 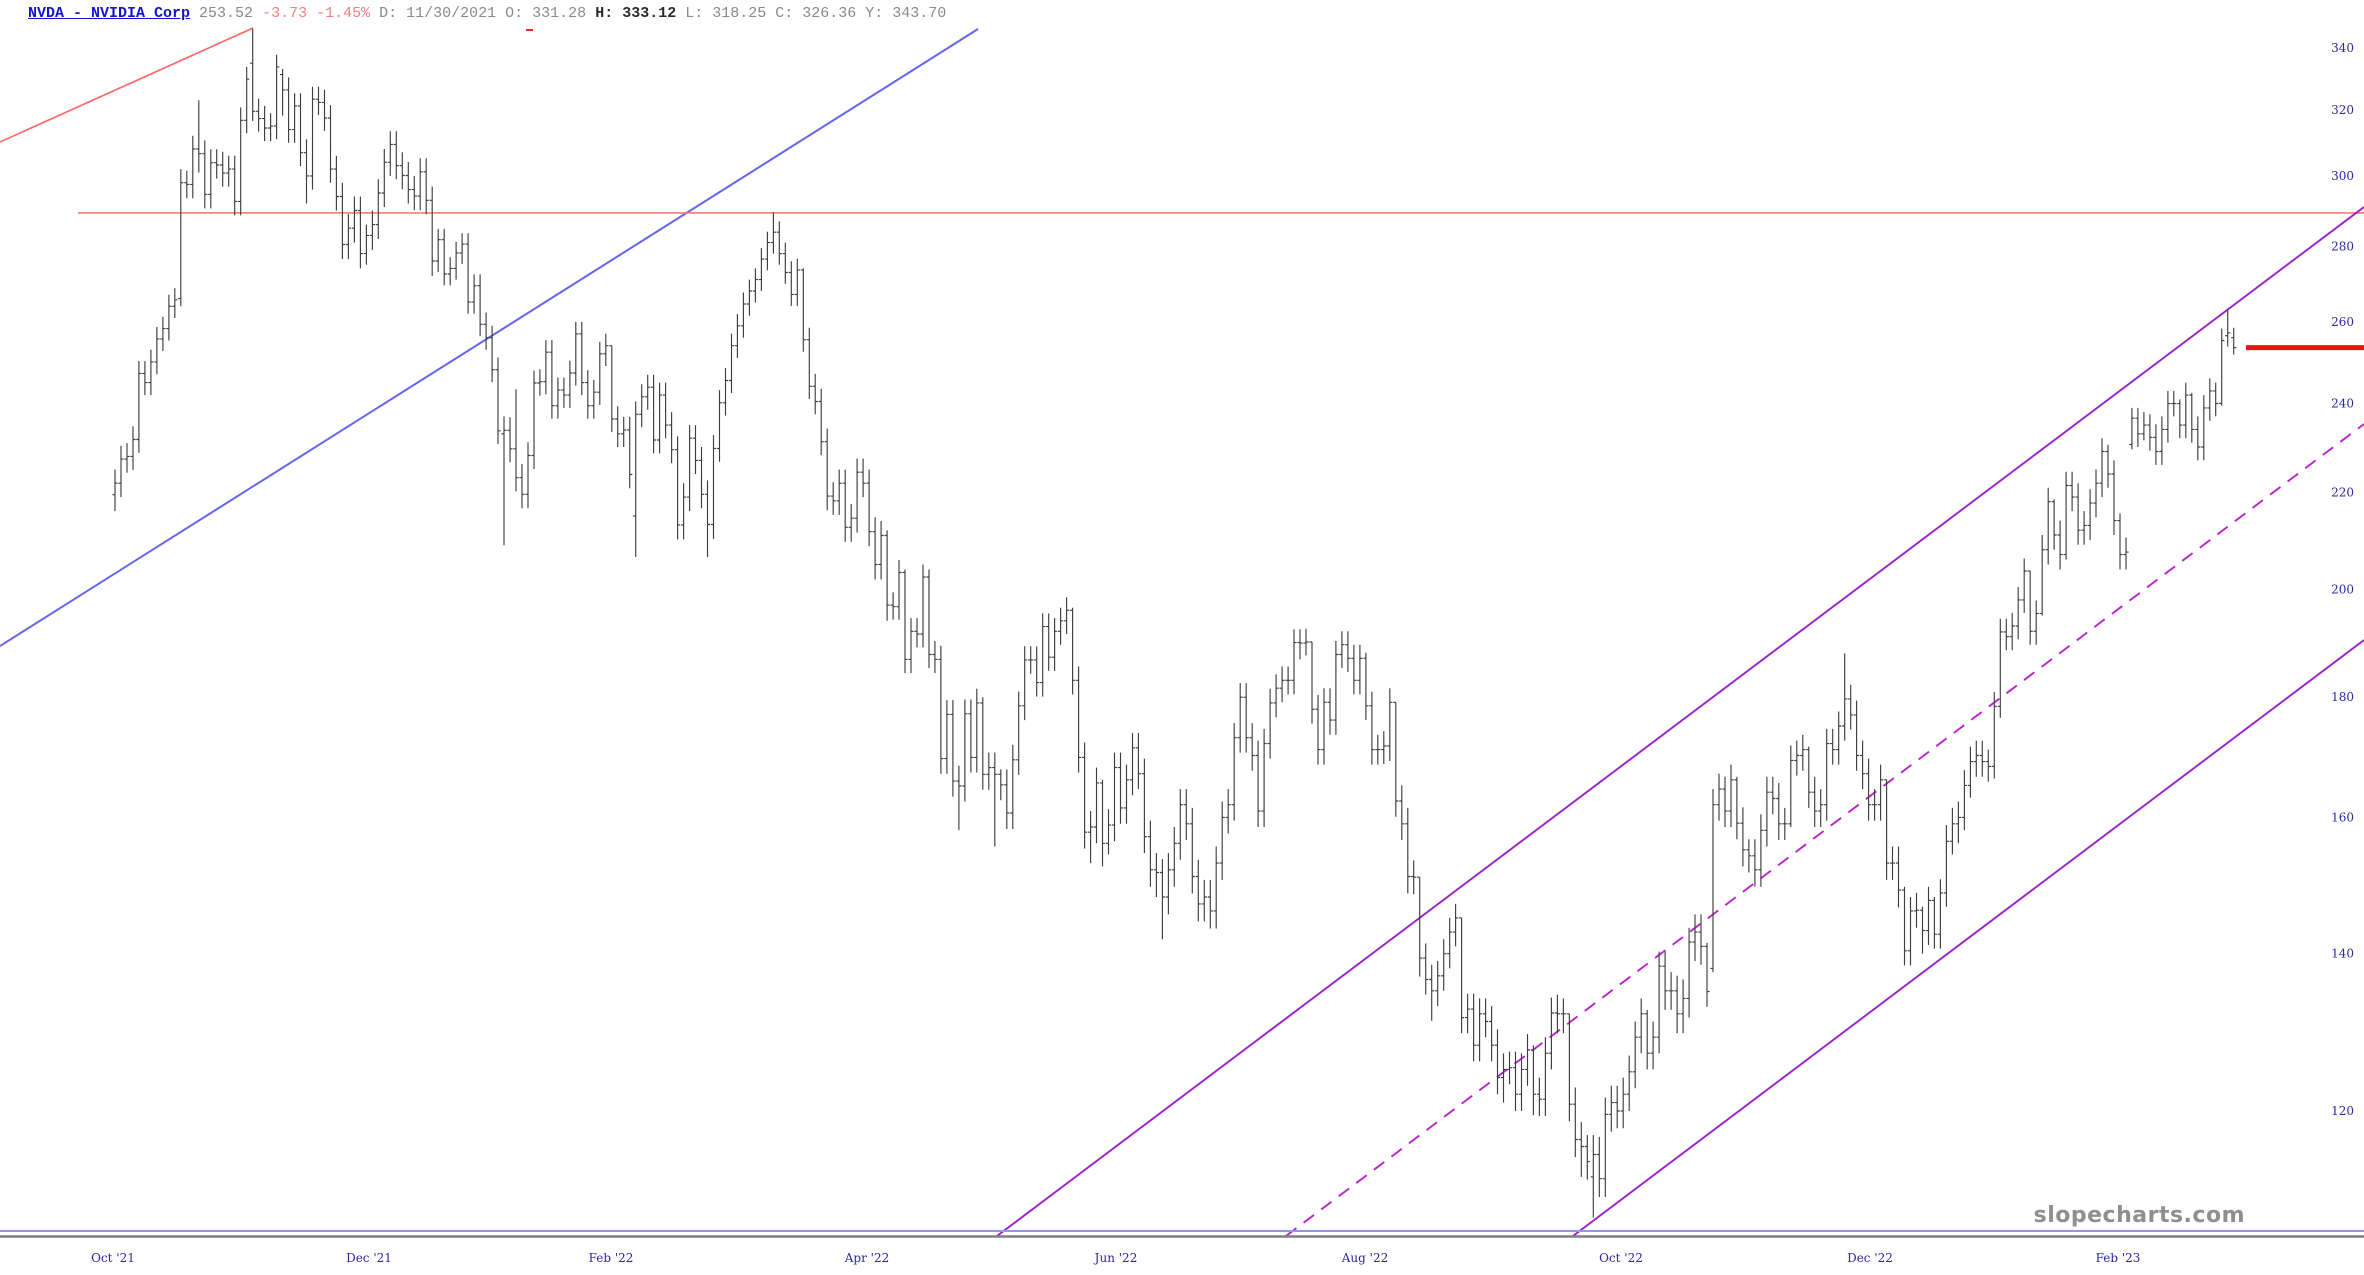 What do you see at coordinates (1621, 1258) in the screenshot?
I see `x-axis-tick-label: Oct '22` at bounding box center [1621, 1258].